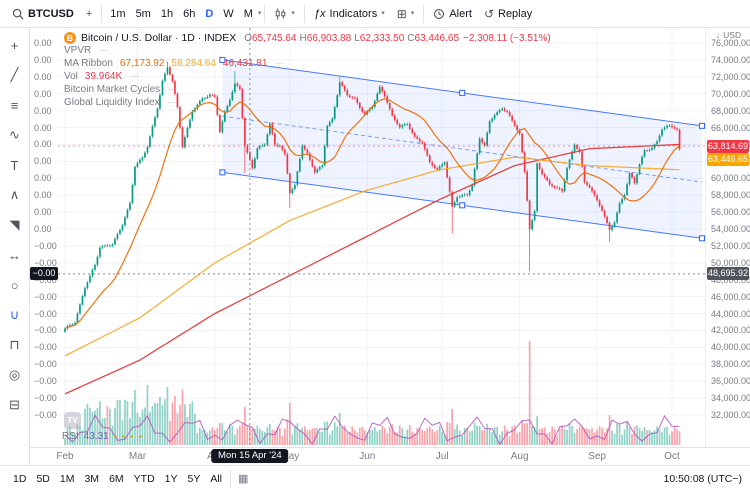 This screenshot has width=750, height=491. What do you see at coordinates (730, 127) in the screenshot?
I see `price-axis-label: 66,000.00` at bounding box center [730, 127].